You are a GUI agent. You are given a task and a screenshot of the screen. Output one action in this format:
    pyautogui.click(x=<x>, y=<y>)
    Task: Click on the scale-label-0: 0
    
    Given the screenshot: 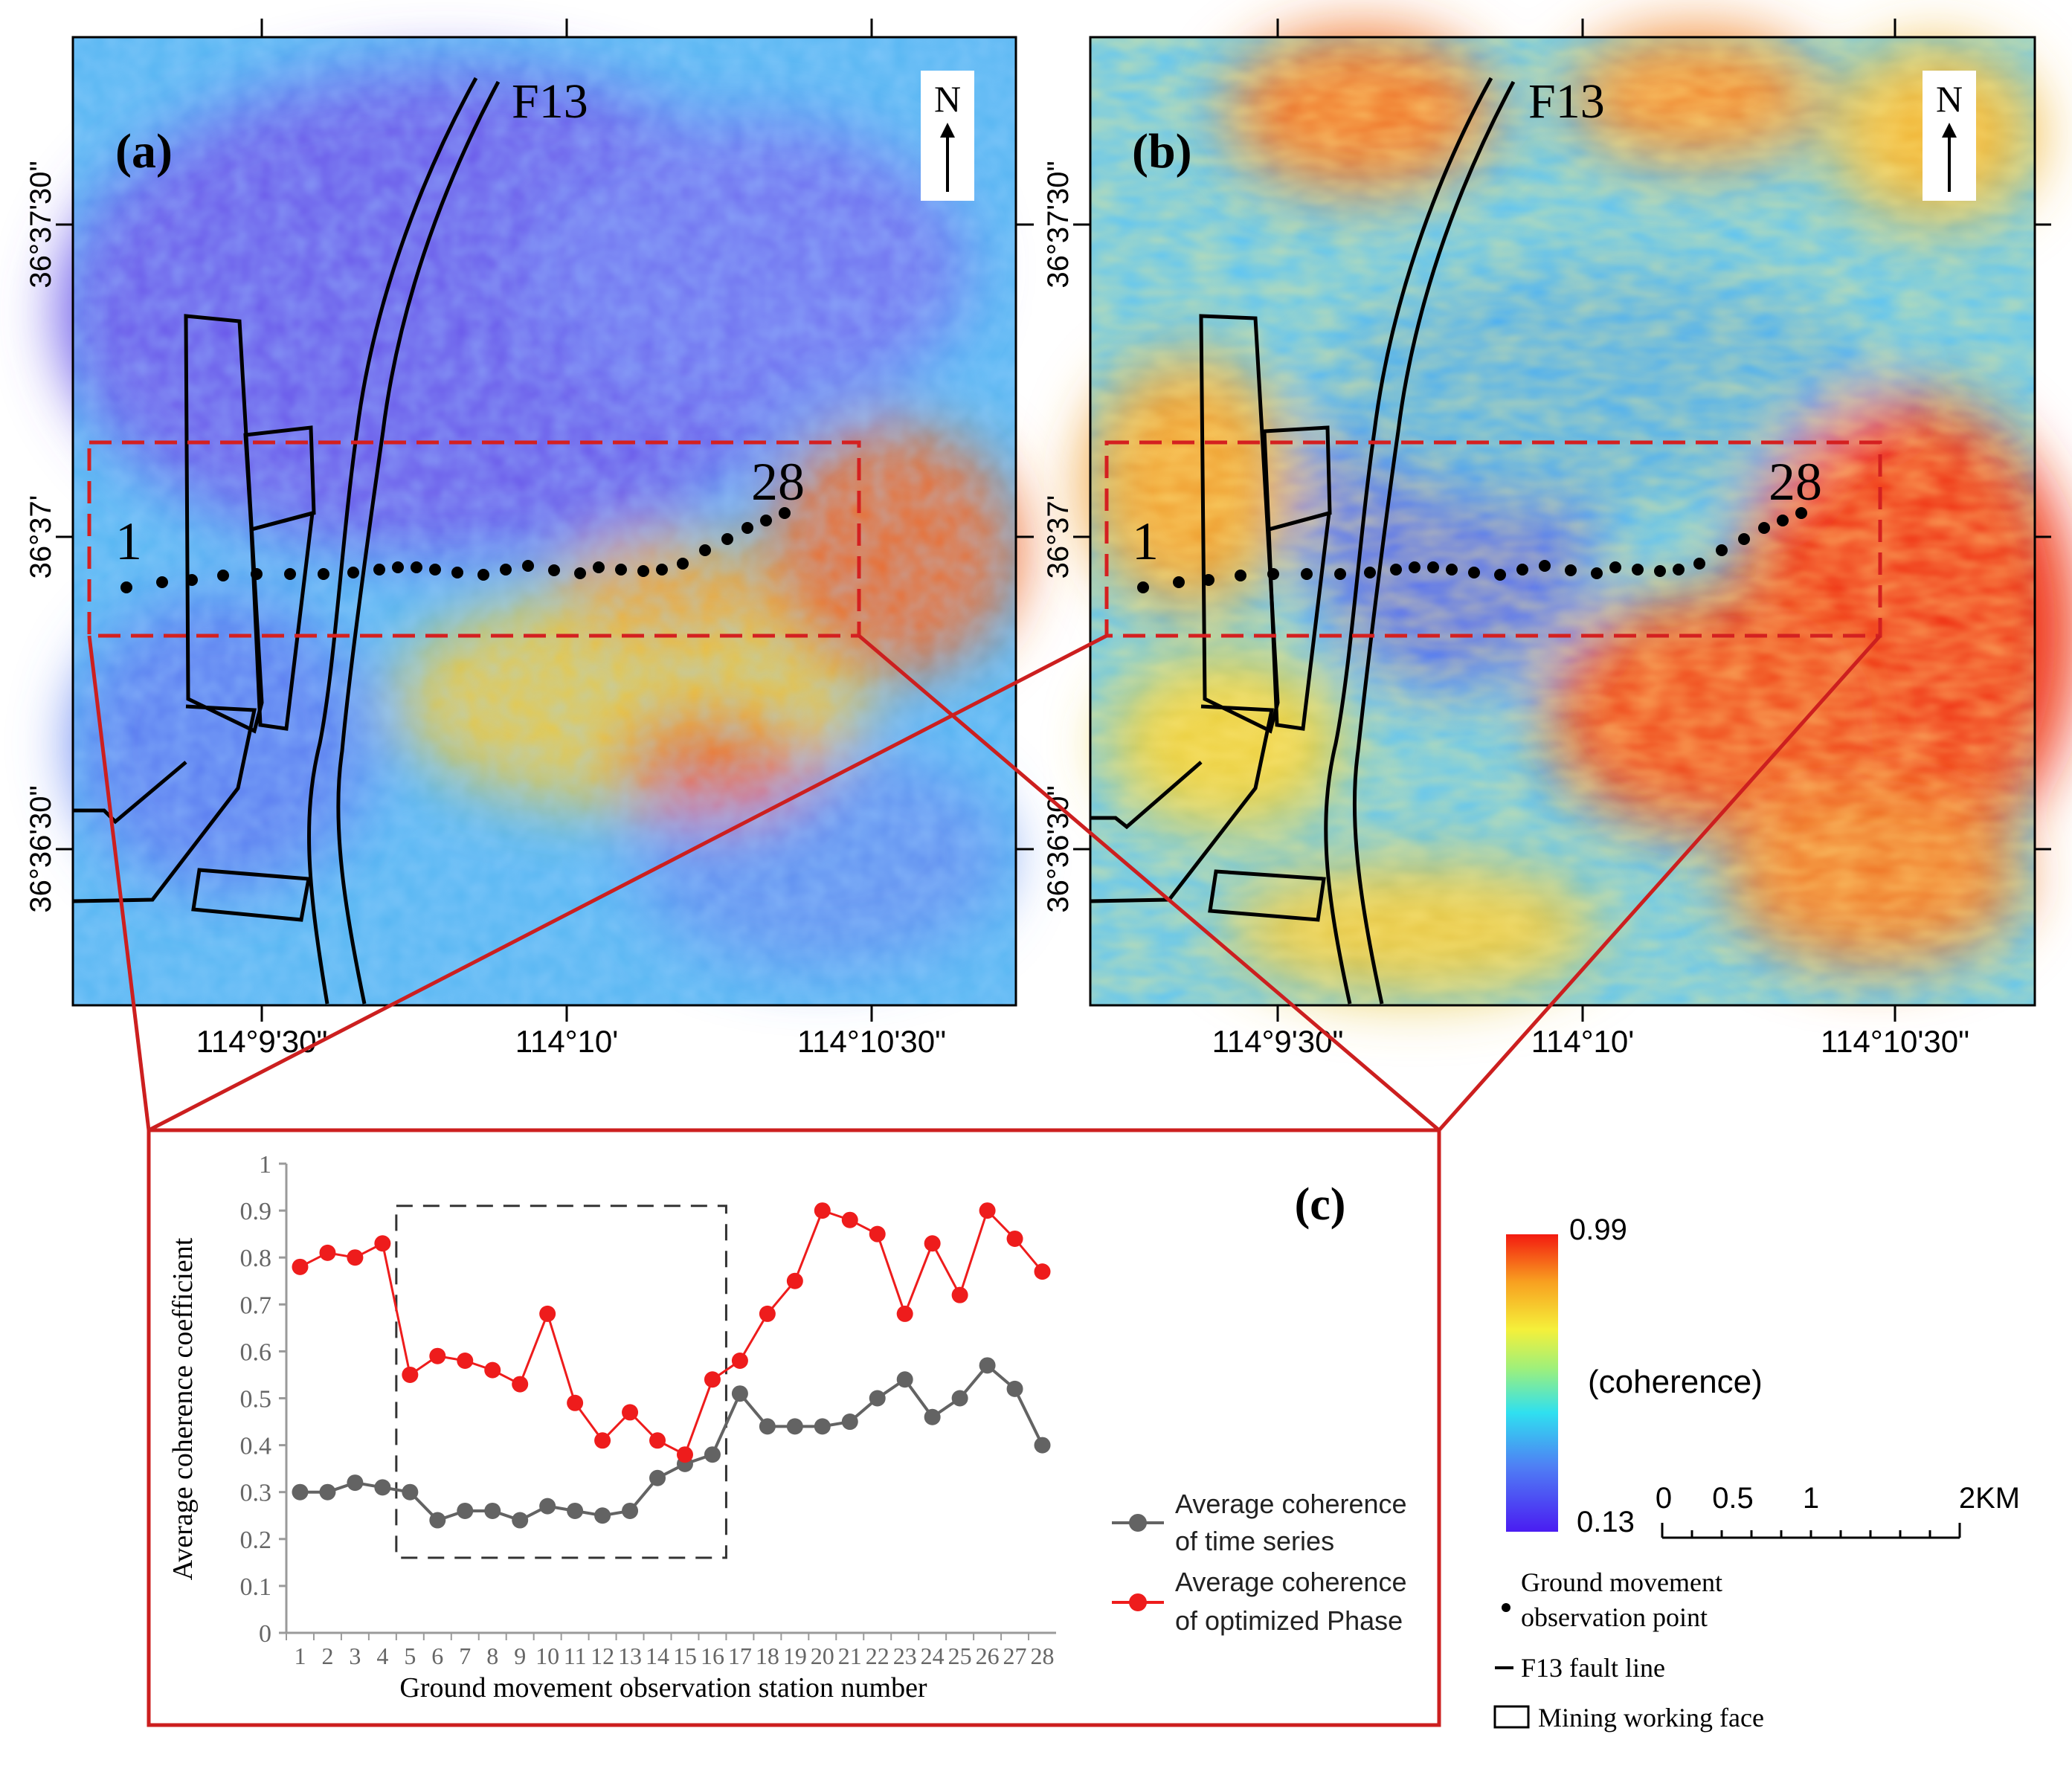 What is the action you would take?
    pyautogui.click(x=1664, y=1498)
    